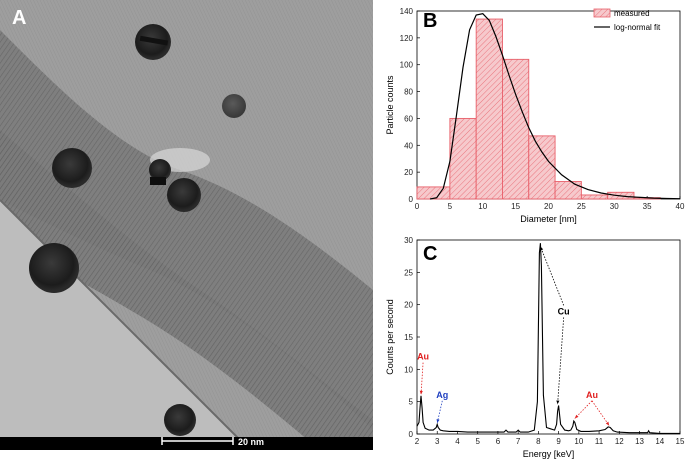 The height and width of the screenshot is (466, 685). What do you see at coordinates (637, 27) in the screenshot?
I see `legend-label-fit: log-normal fit` at bounding box center [637, 27].